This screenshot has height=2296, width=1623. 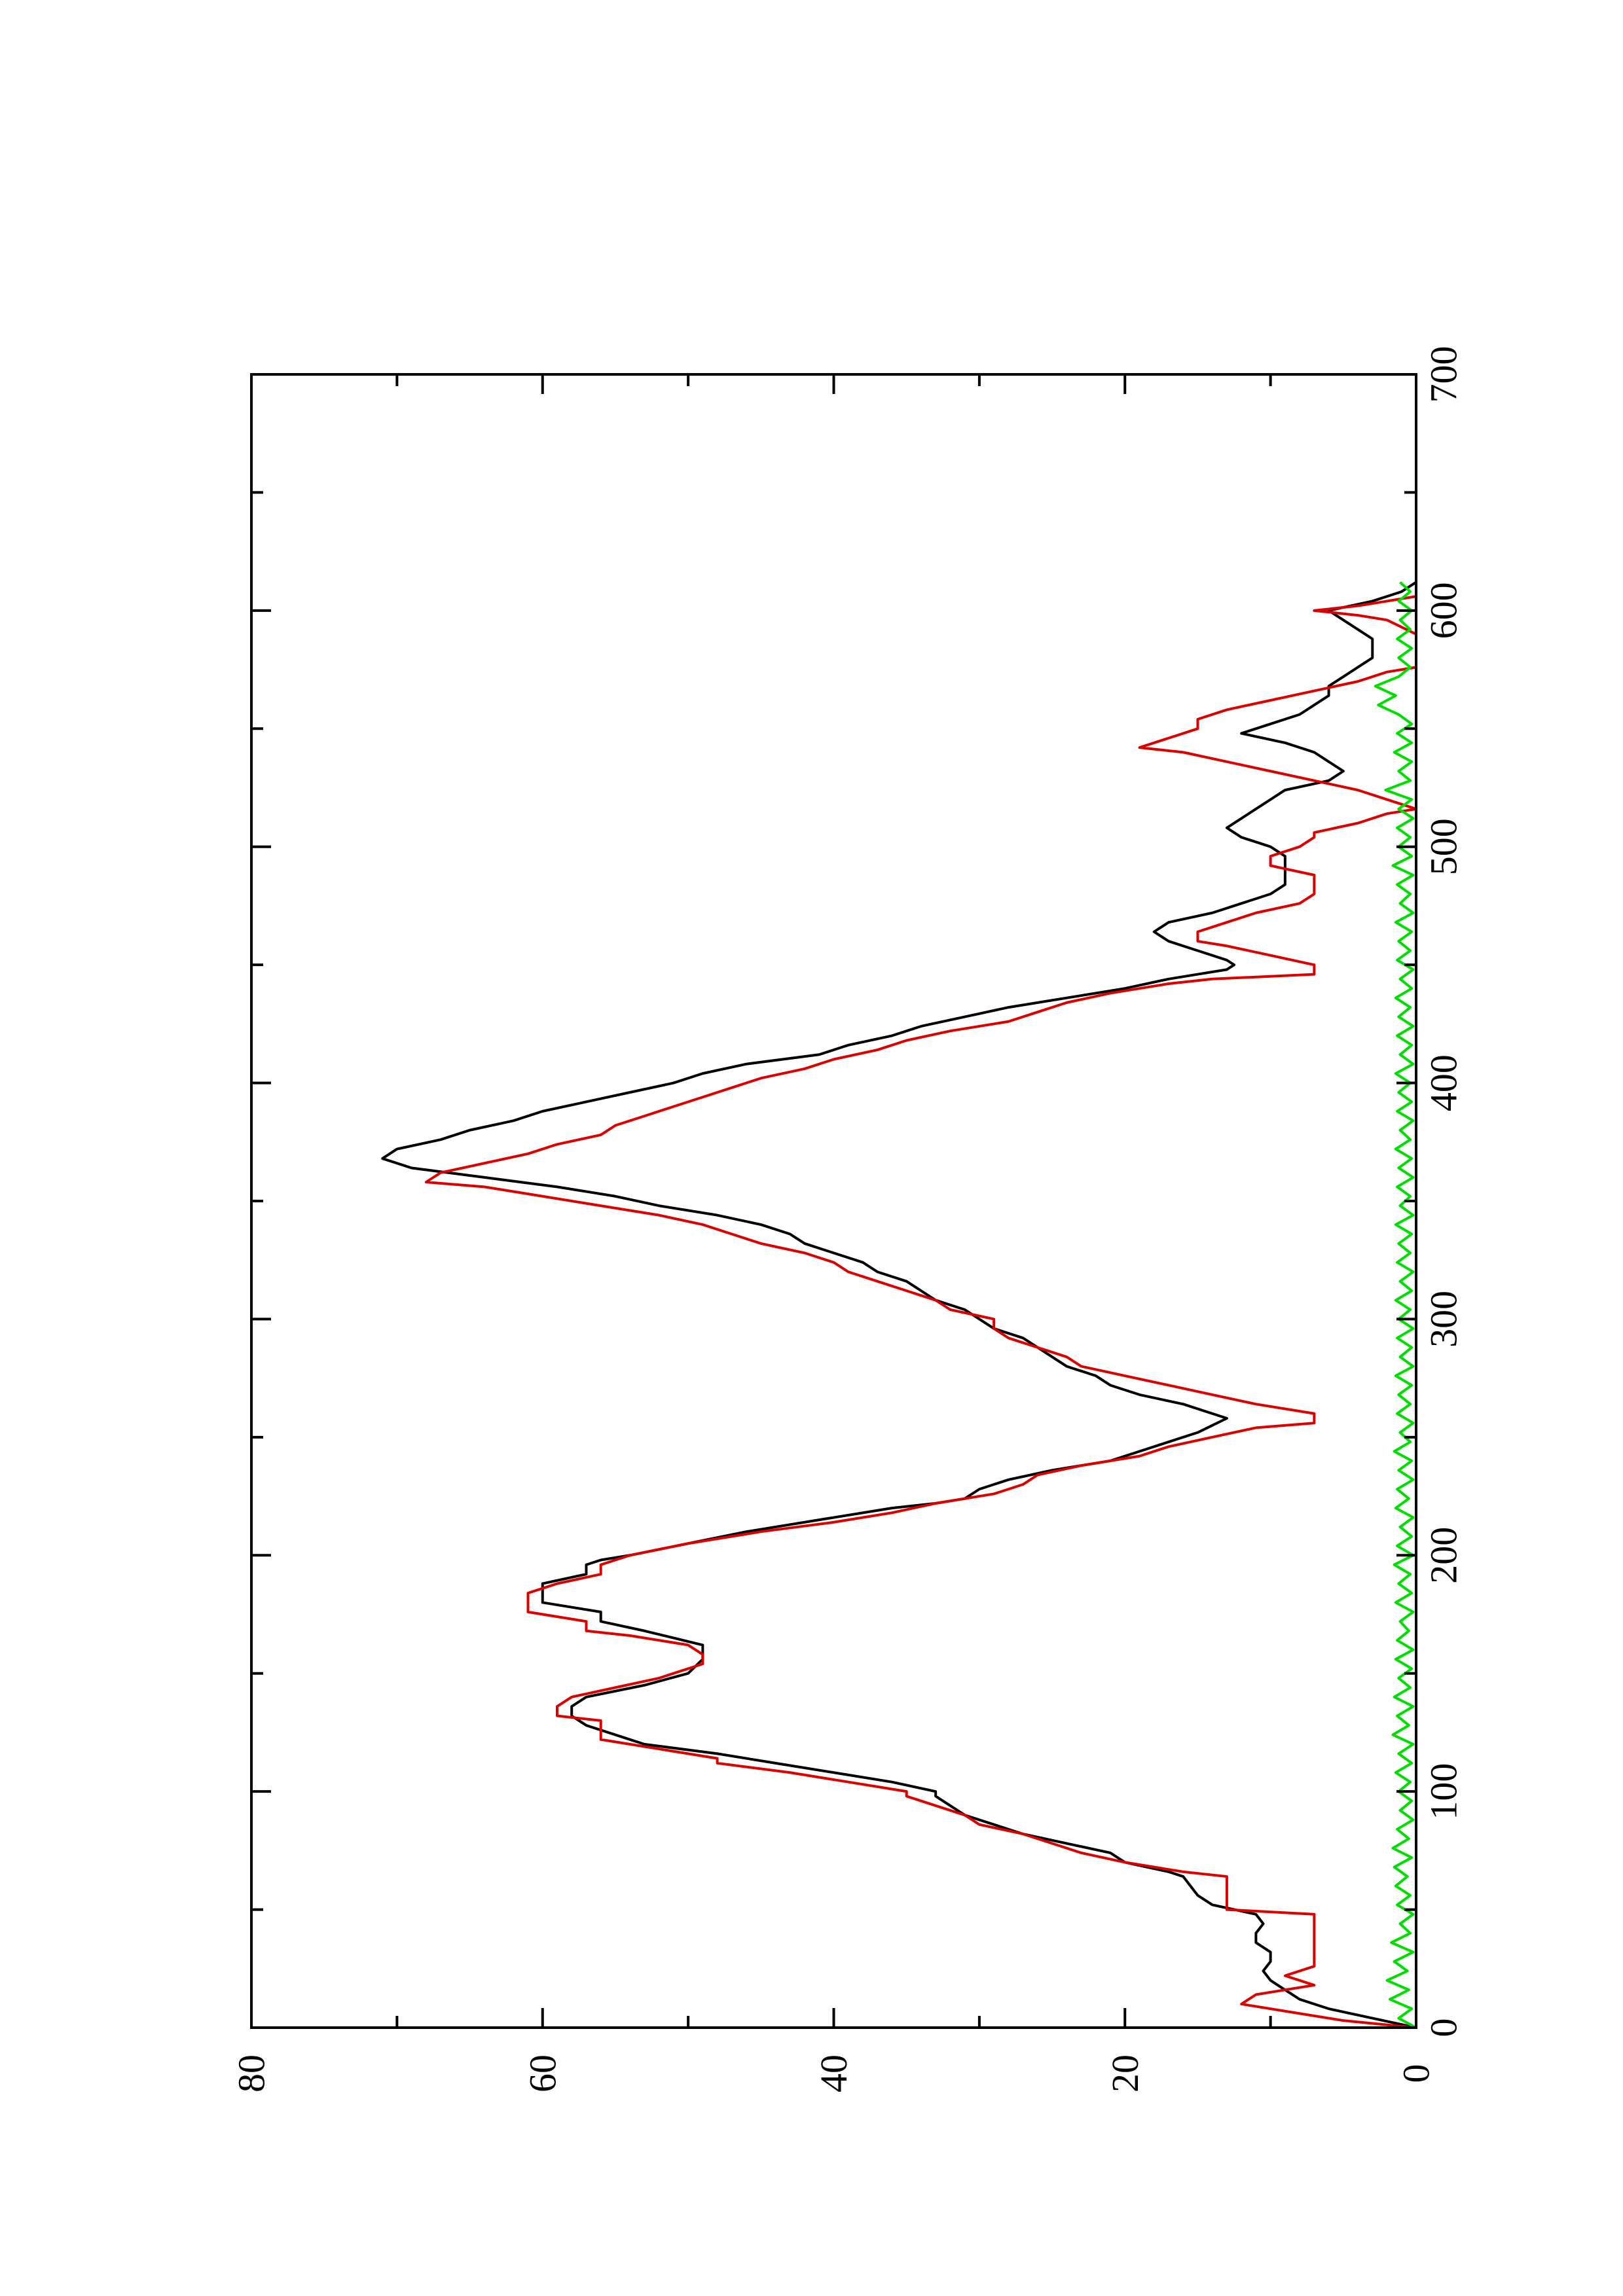 I want to click on y-tick-label: 60, so click(x=542, y=2073).